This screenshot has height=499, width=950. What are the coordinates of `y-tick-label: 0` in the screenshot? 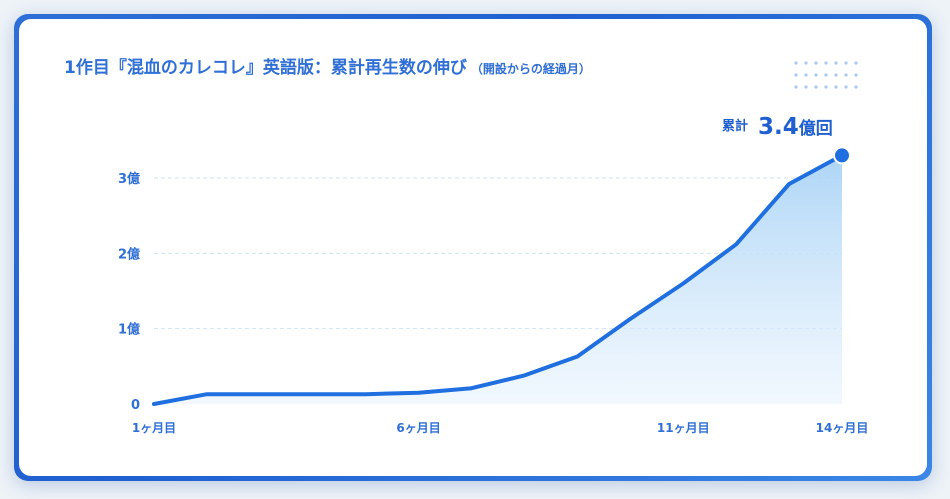 It's located at (135, 405).